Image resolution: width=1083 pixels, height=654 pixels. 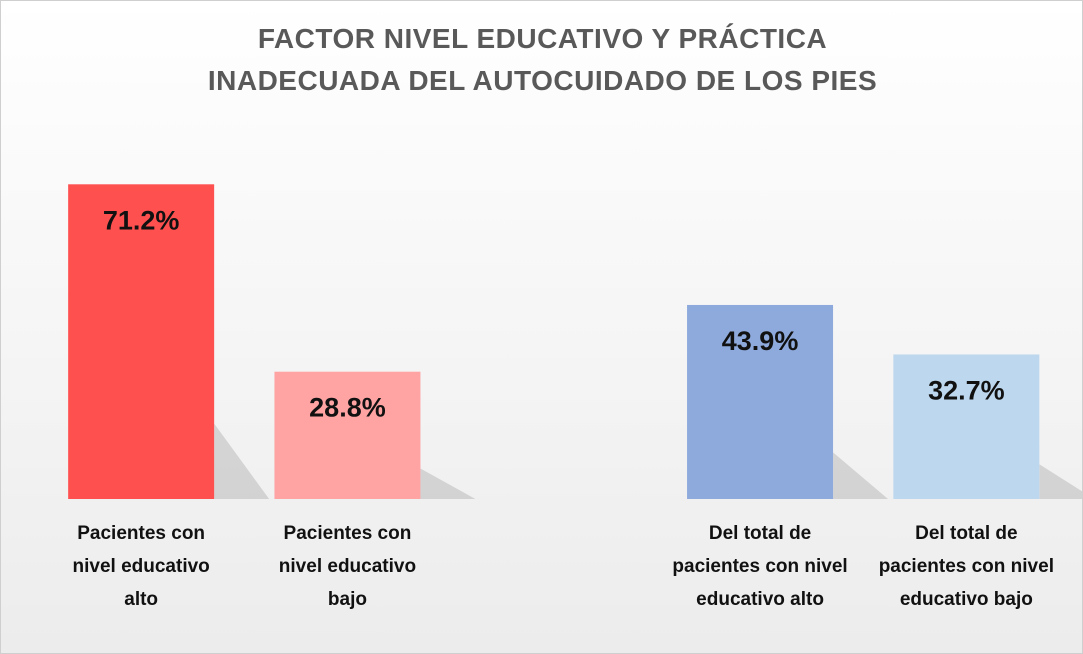 What do you see at coordinates (141, 566) in the screenshot?
I see `x-tick-label: Pacientes con nivel educativo alto` at bounding box center [141, 566].